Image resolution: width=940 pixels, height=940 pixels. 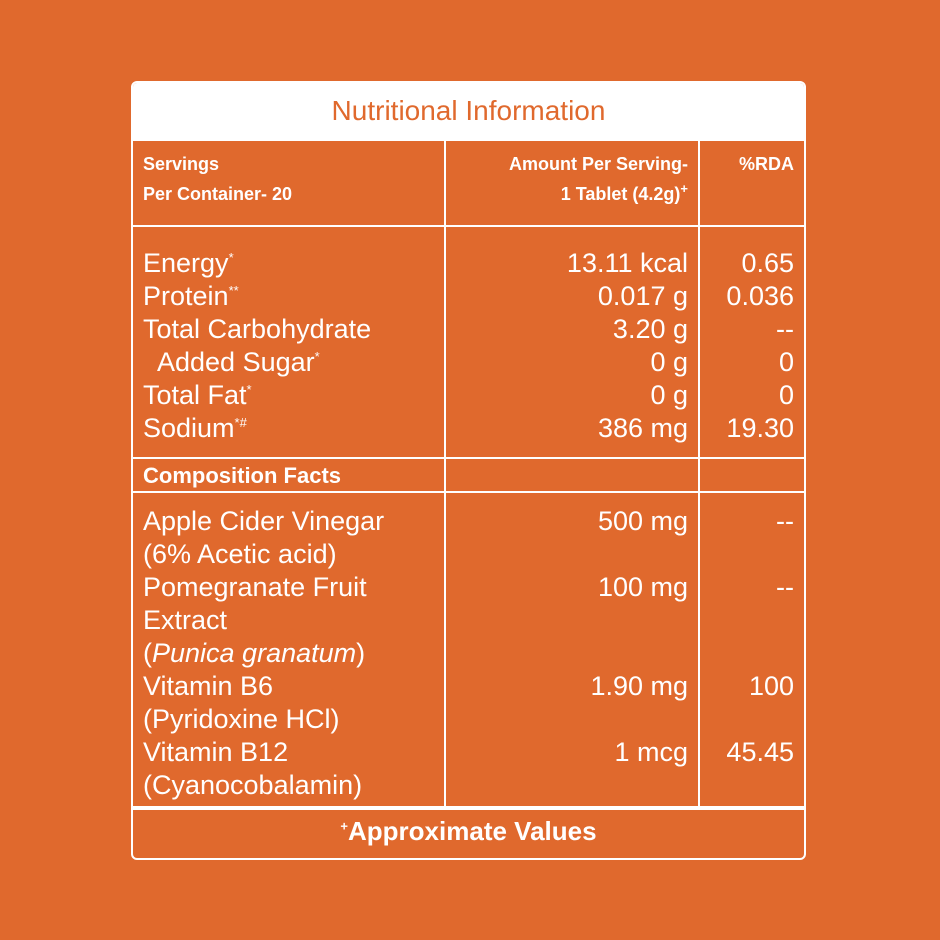 What do you see at coordinates (257, 329) in the screenshot?
I see `nutrient-name: Total Carbohydrate` at bounding box center [257, 329].